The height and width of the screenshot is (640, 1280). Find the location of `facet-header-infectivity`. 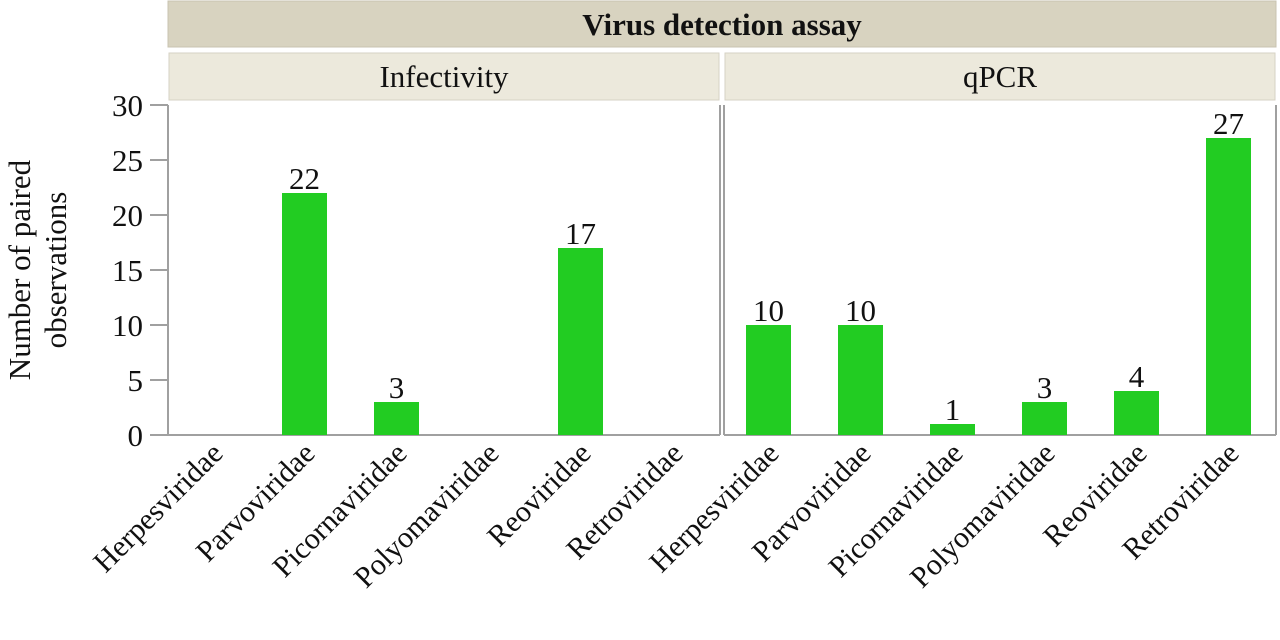

facet-header-infectivity is located at coordinates (444, 76).